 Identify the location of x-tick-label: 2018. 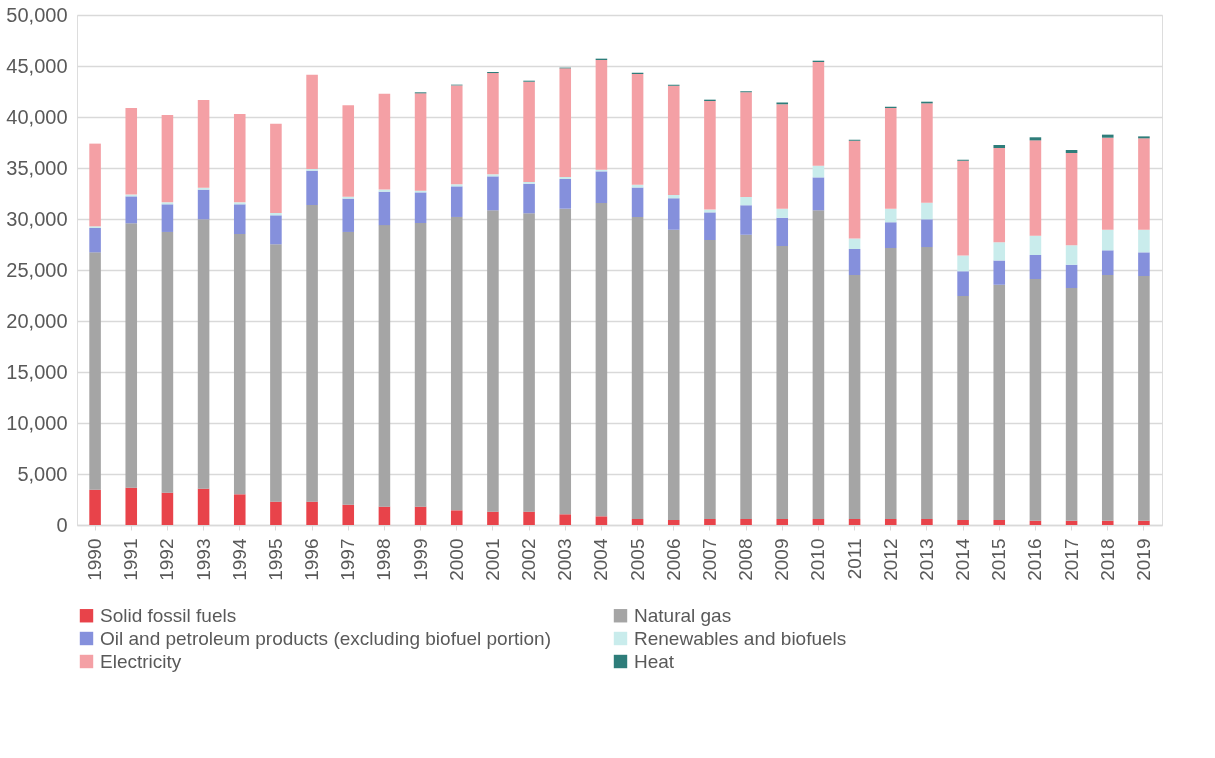
(1107, 559).